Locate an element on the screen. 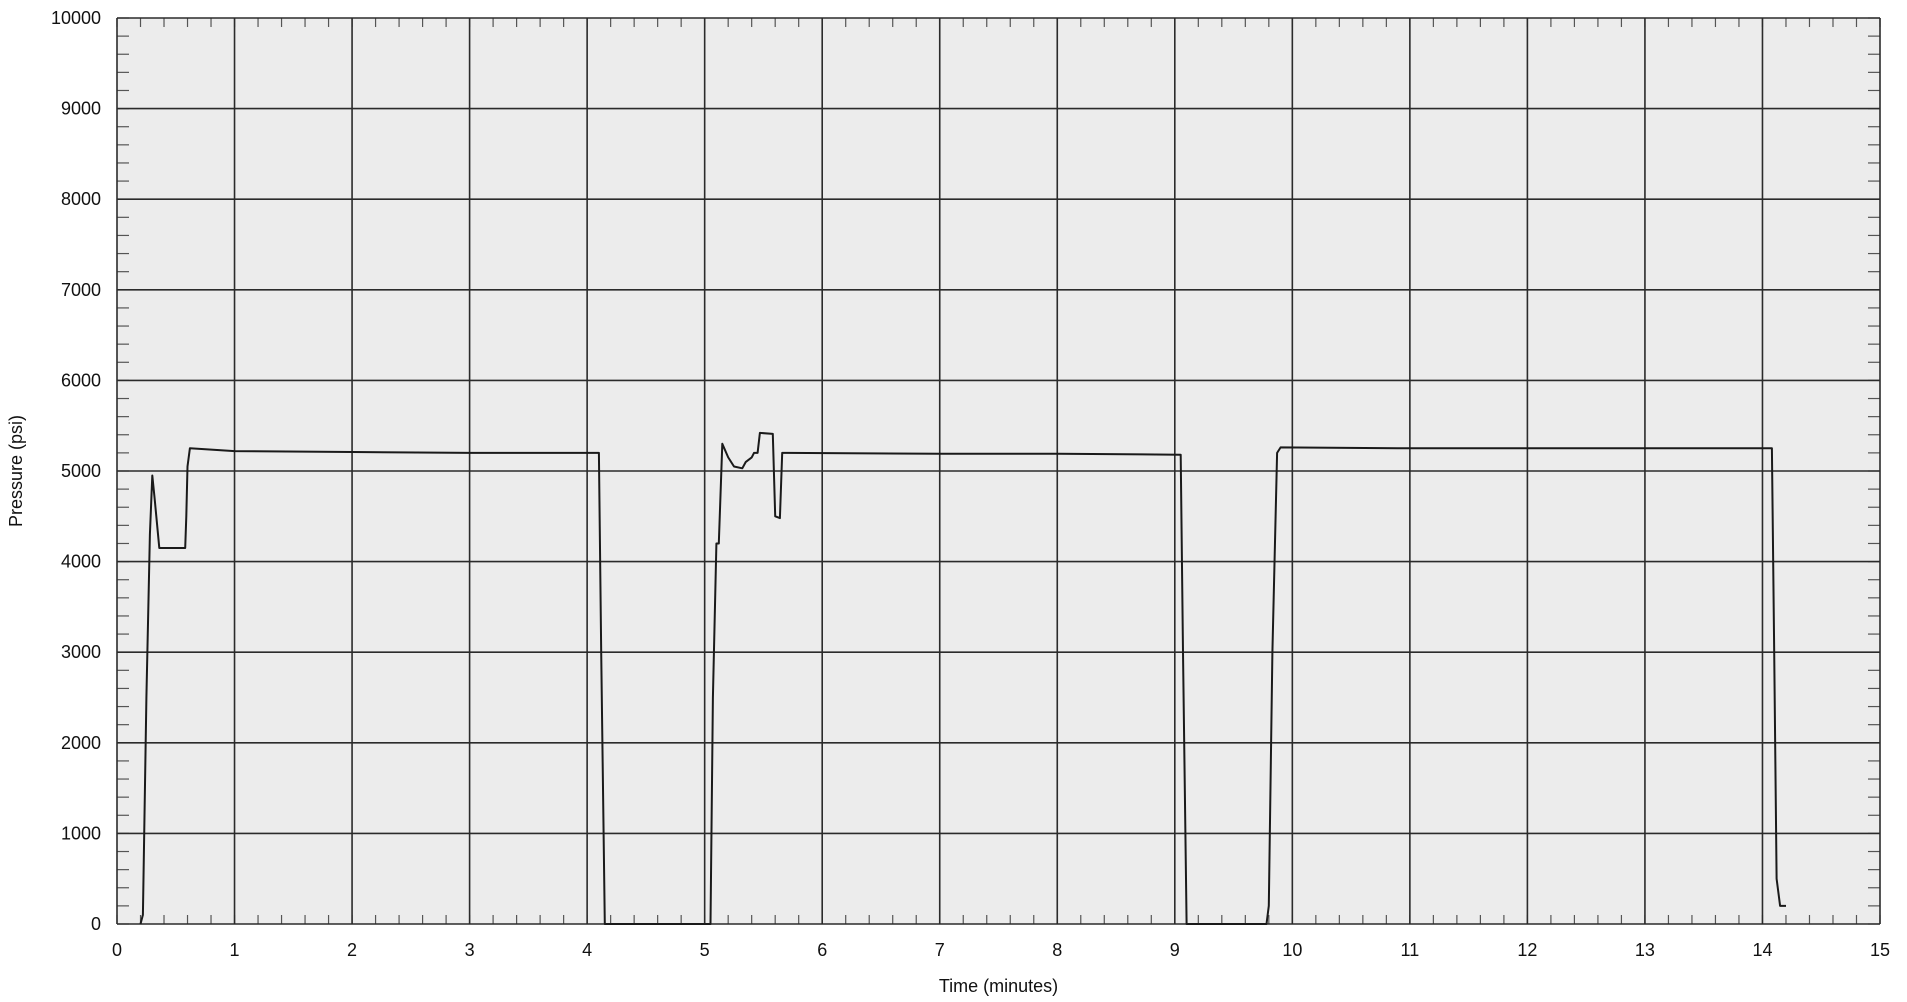 The image size is (1907, 1002). y-tick-label: 3000 is located at coordinates (81, 652).